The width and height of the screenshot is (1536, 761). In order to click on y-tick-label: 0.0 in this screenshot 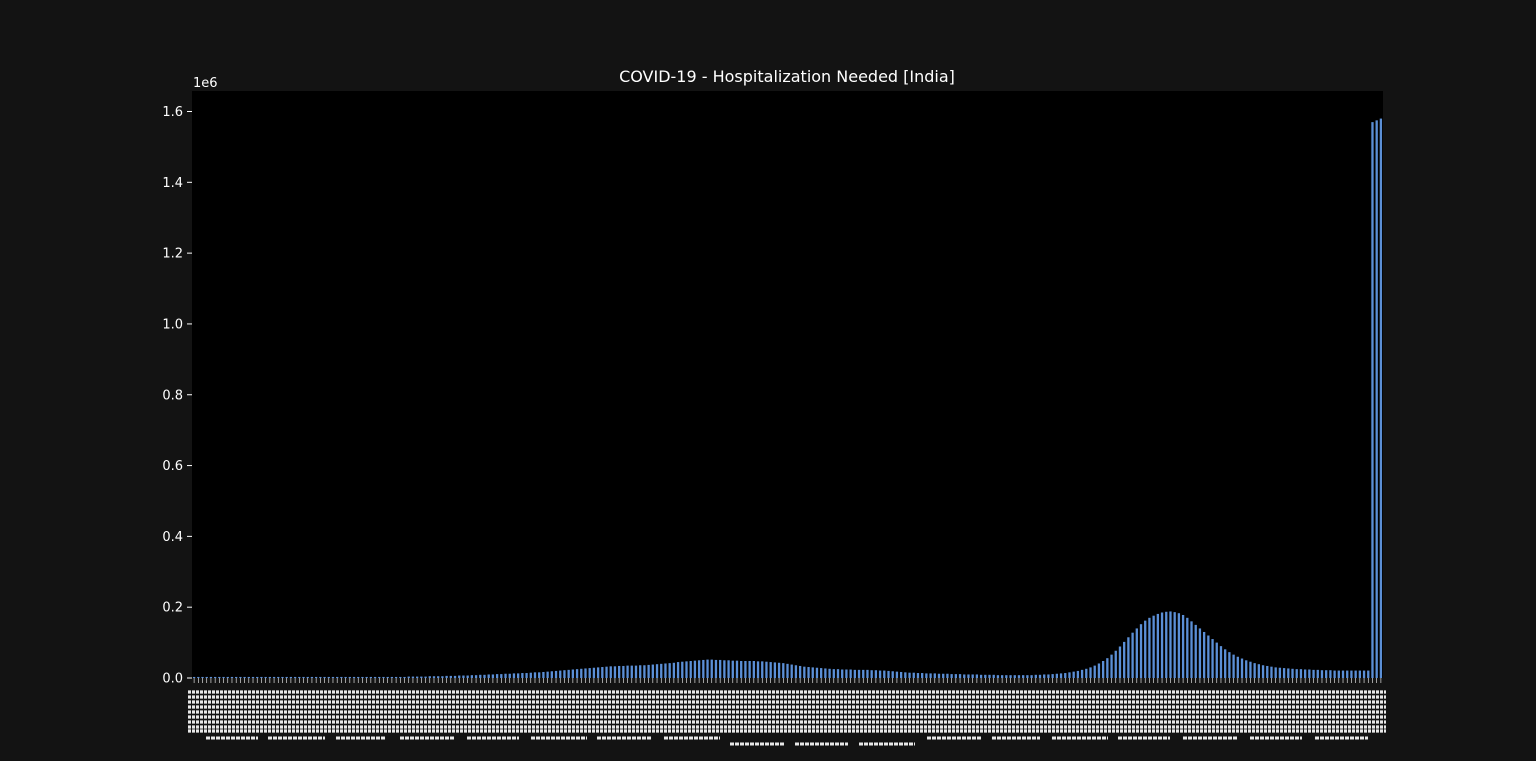, I will do `click(172, 679)`.